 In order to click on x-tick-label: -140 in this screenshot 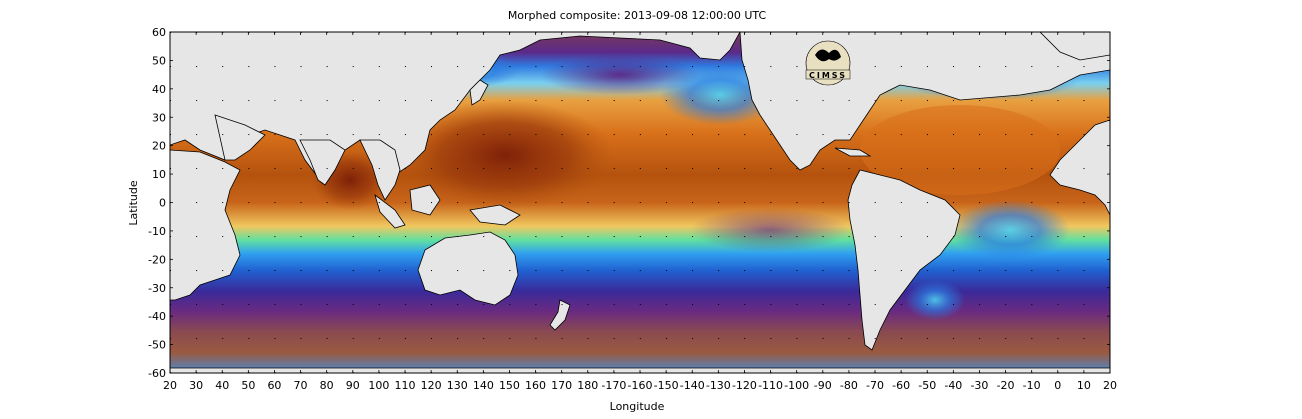, I will do `click(692, 385)`.